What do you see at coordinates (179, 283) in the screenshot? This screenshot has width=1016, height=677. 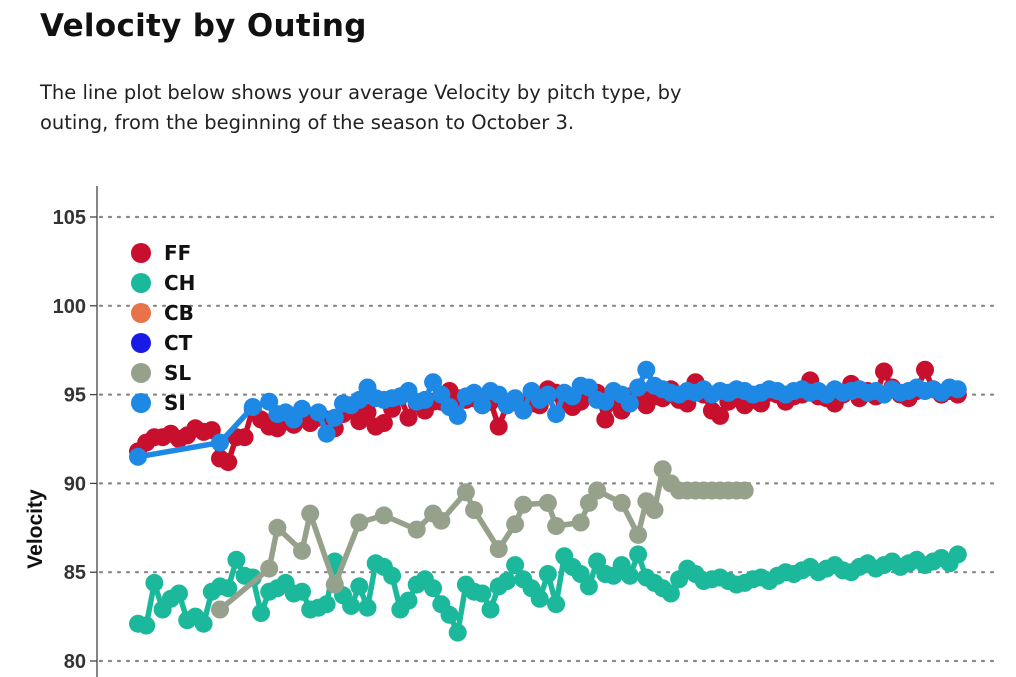 I see `legend-label: CH` at bounding box center [179, 283].